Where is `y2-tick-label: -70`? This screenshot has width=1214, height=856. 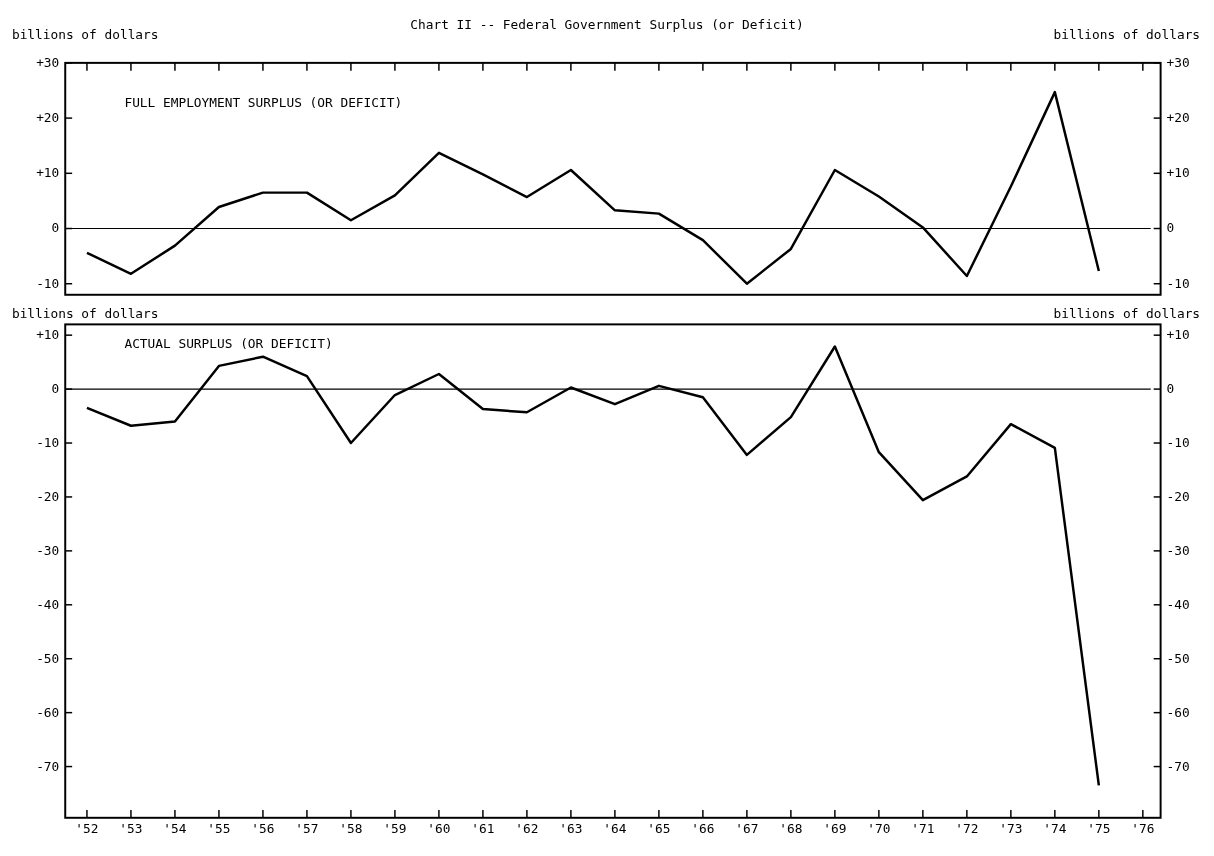 y2-tick-label: -70 is located at coordinates (1178, 766).